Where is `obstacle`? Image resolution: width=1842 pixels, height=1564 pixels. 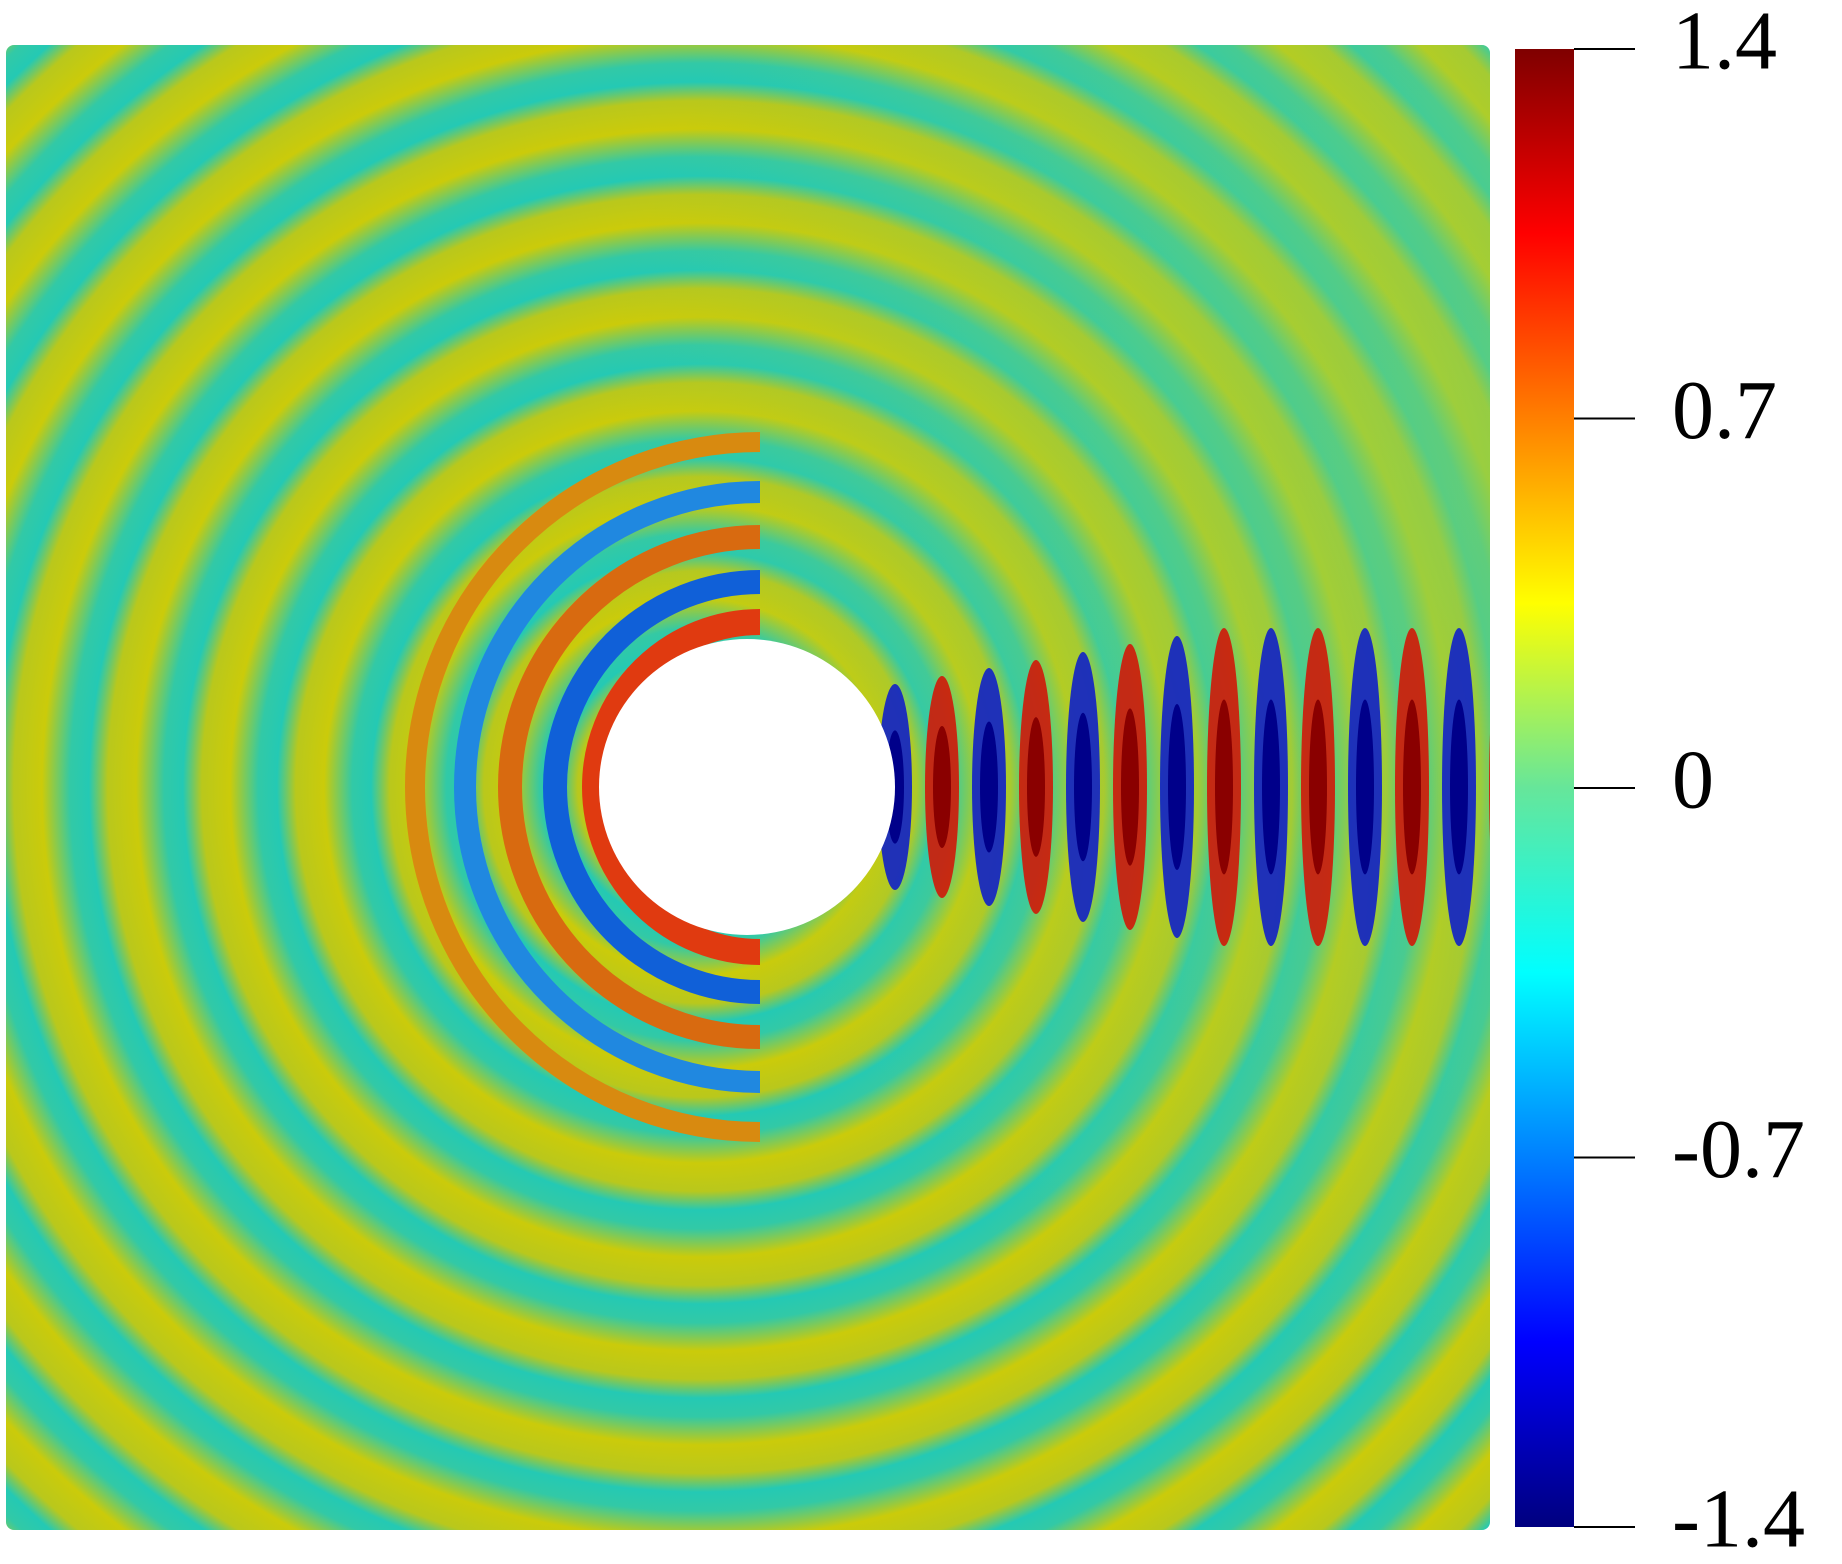
obstacle is located at coordinates (747, 787).